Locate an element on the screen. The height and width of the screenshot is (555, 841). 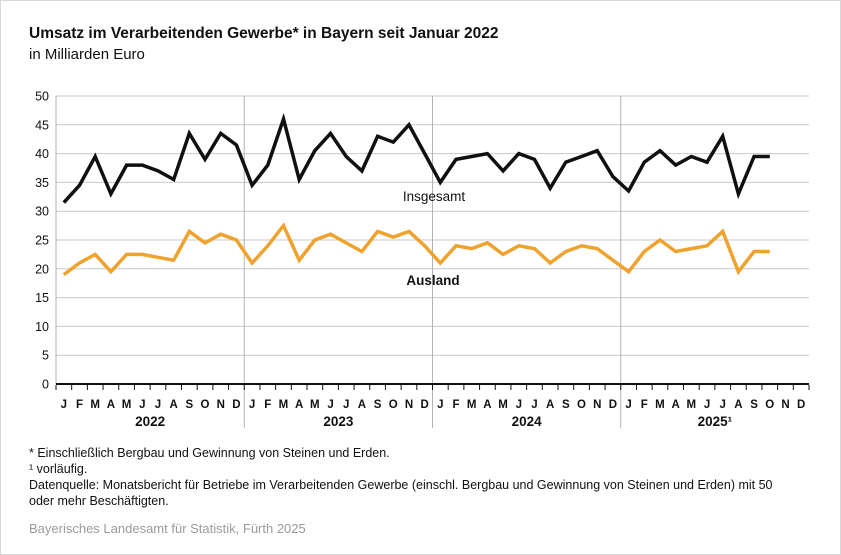
series-line-ausland is located at coordinates (416, 249).